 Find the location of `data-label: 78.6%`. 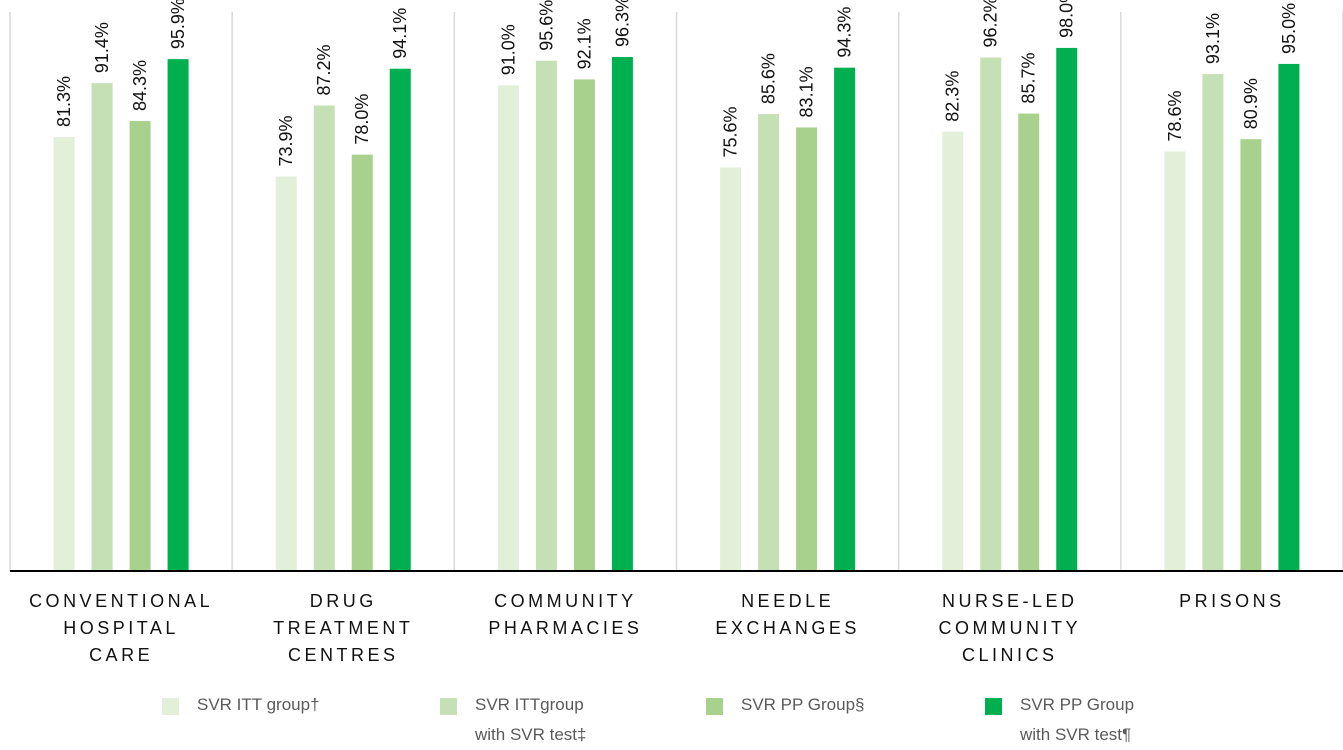

data-label: 78.6% is located at coordinates (1175, 115).